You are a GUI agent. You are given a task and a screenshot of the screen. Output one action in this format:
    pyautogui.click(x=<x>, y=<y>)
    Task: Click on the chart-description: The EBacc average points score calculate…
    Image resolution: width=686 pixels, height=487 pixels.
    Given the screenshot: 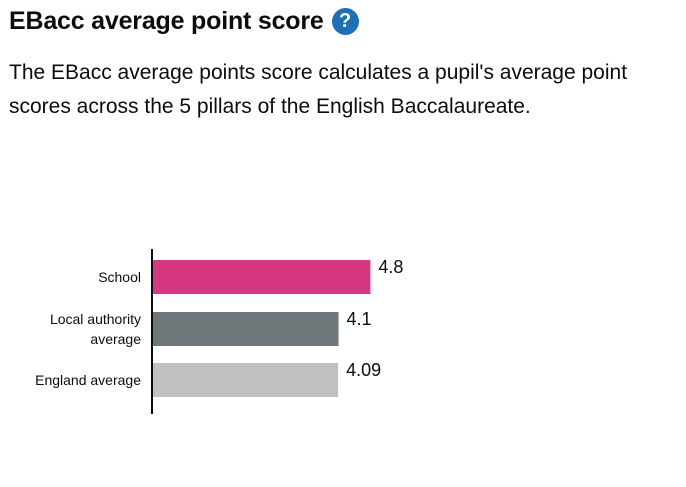 What is the action you would take?
    pyautogui.click(x=318, y=89)
    